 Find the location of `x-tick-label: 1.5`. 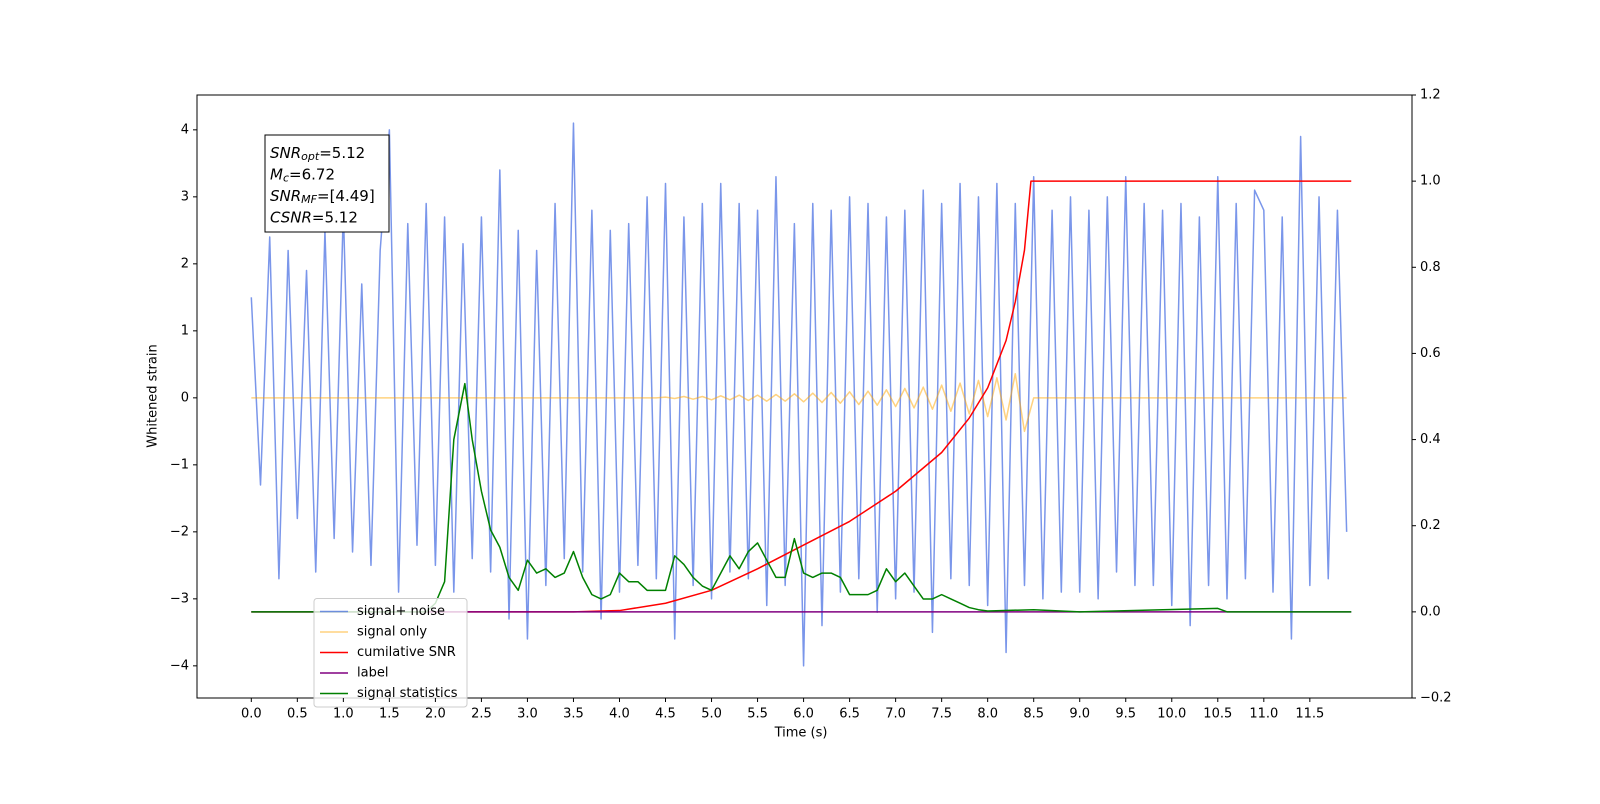

x-tick-label: 1.5 is located at coordinates (389, 714).